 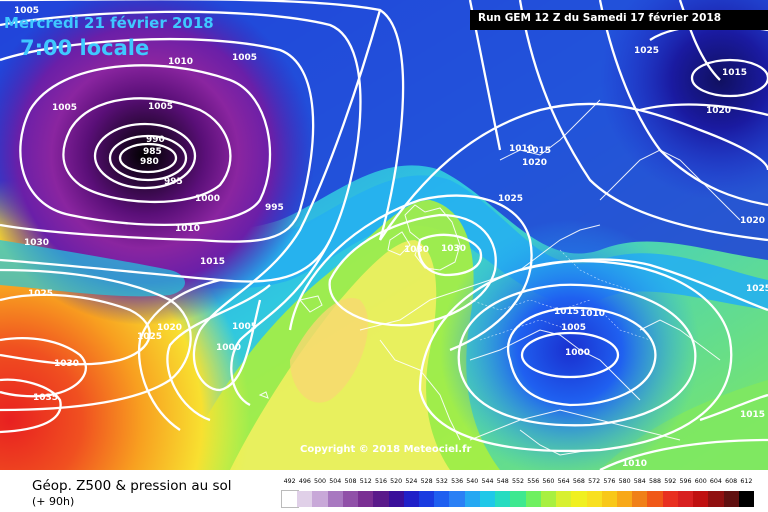 I want to click on color-scale-bar, so click(x=518, y=499).